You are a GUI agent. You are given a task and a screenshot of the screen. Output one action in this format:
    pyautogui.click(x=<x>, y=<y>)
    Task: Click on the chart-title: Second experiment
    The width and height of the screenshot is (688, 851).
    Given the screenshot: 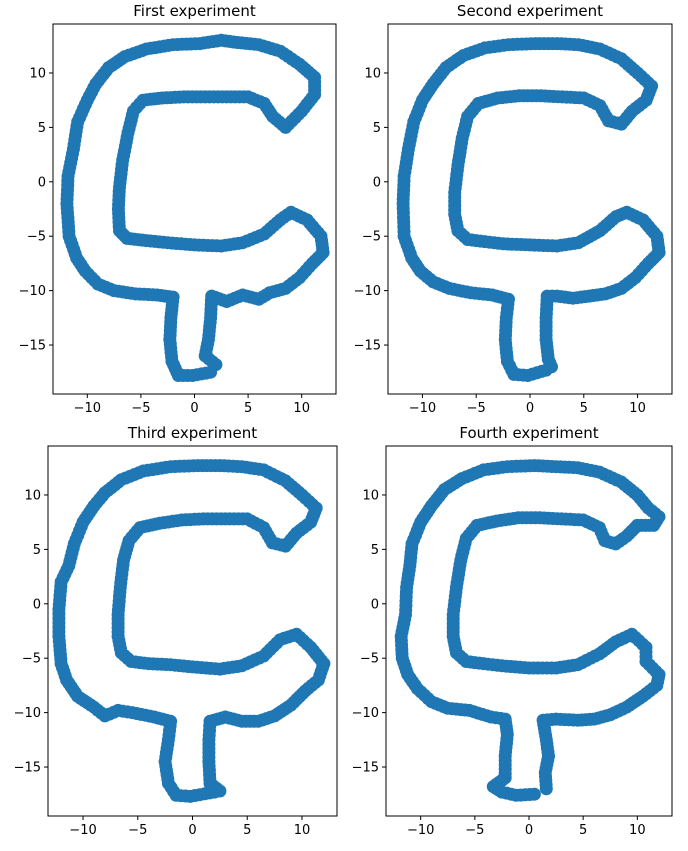 What is the action you would take?
    pyautogui.click(x=530, y=11)
    